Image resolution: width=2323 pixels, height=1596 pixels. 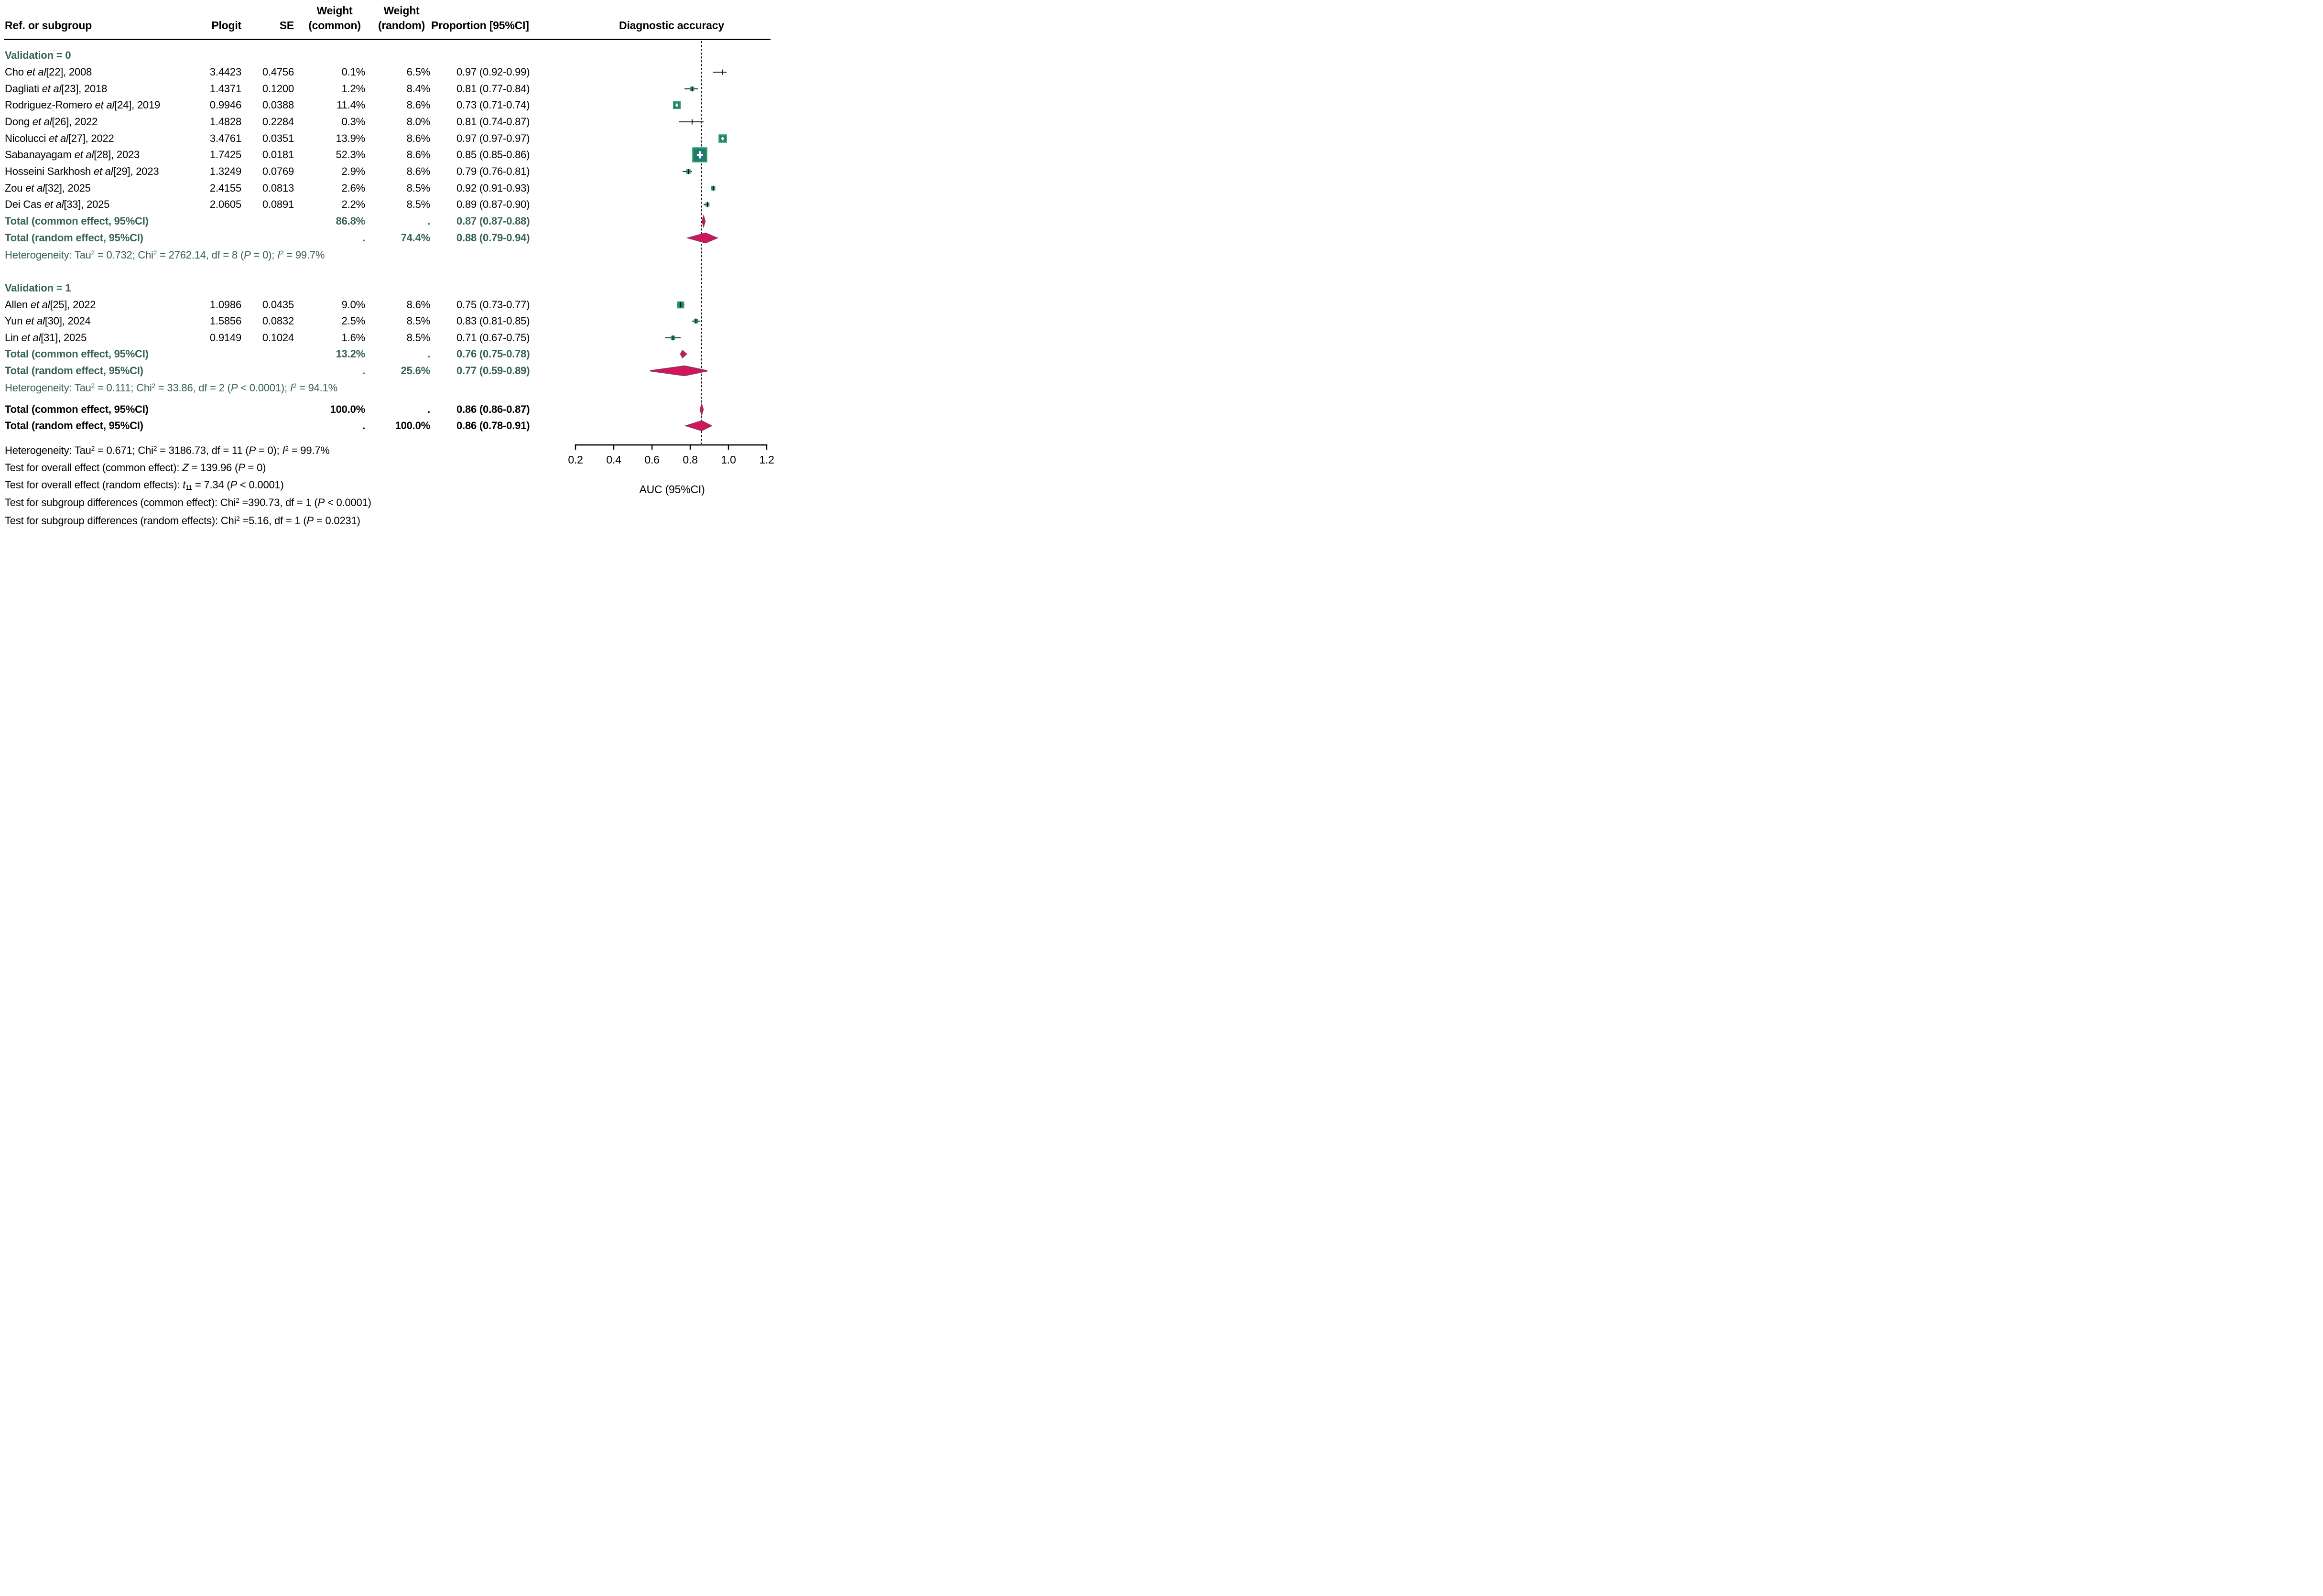 What do you see at coordinates (428, 221) in the screenshot?
I see `weight-random-value: .` at bounding box center [428, 221].